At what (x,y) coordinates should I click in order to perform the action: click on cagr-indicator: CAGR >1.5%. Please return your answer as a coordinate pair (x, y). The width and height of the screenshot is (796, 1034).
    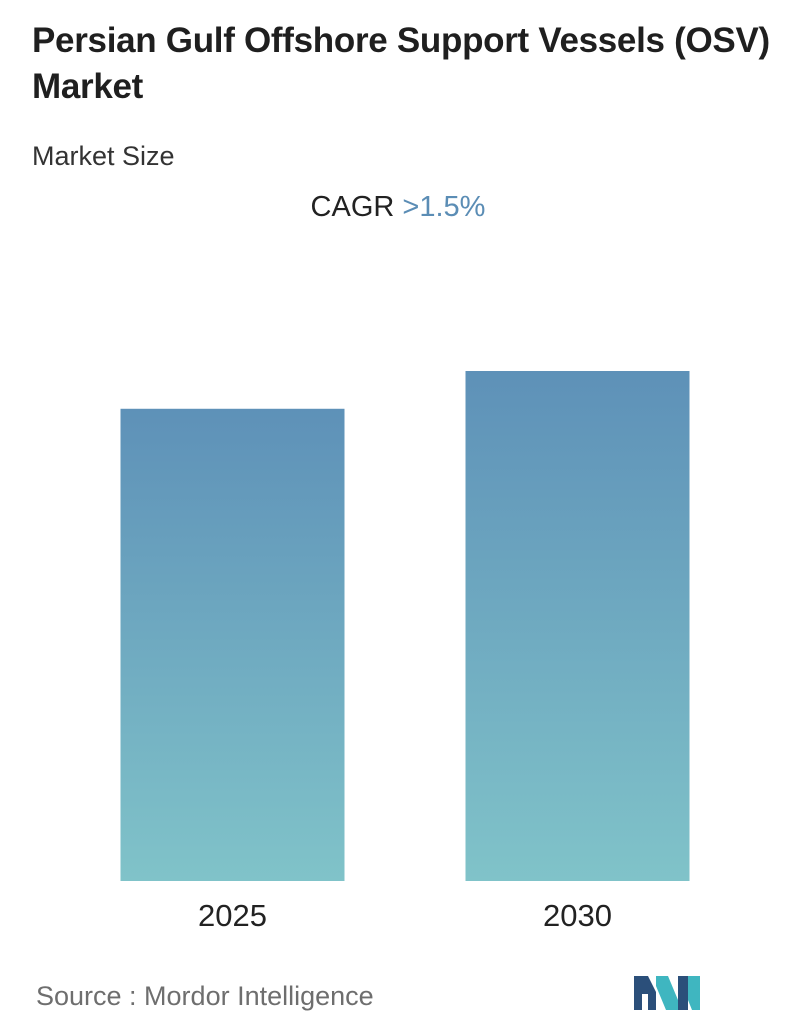
    Looking at the image, I should click on (398, 207).